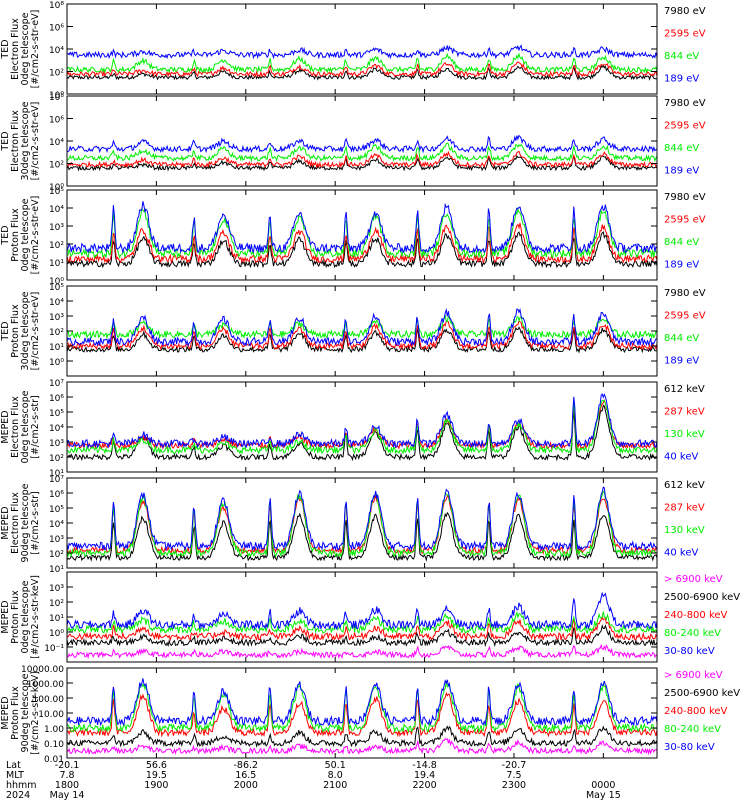 The image size is (750, 800). Describe the element at coordinates (424, 765) in the screenshot. I see `x-tick-label: -14.8` at that location.